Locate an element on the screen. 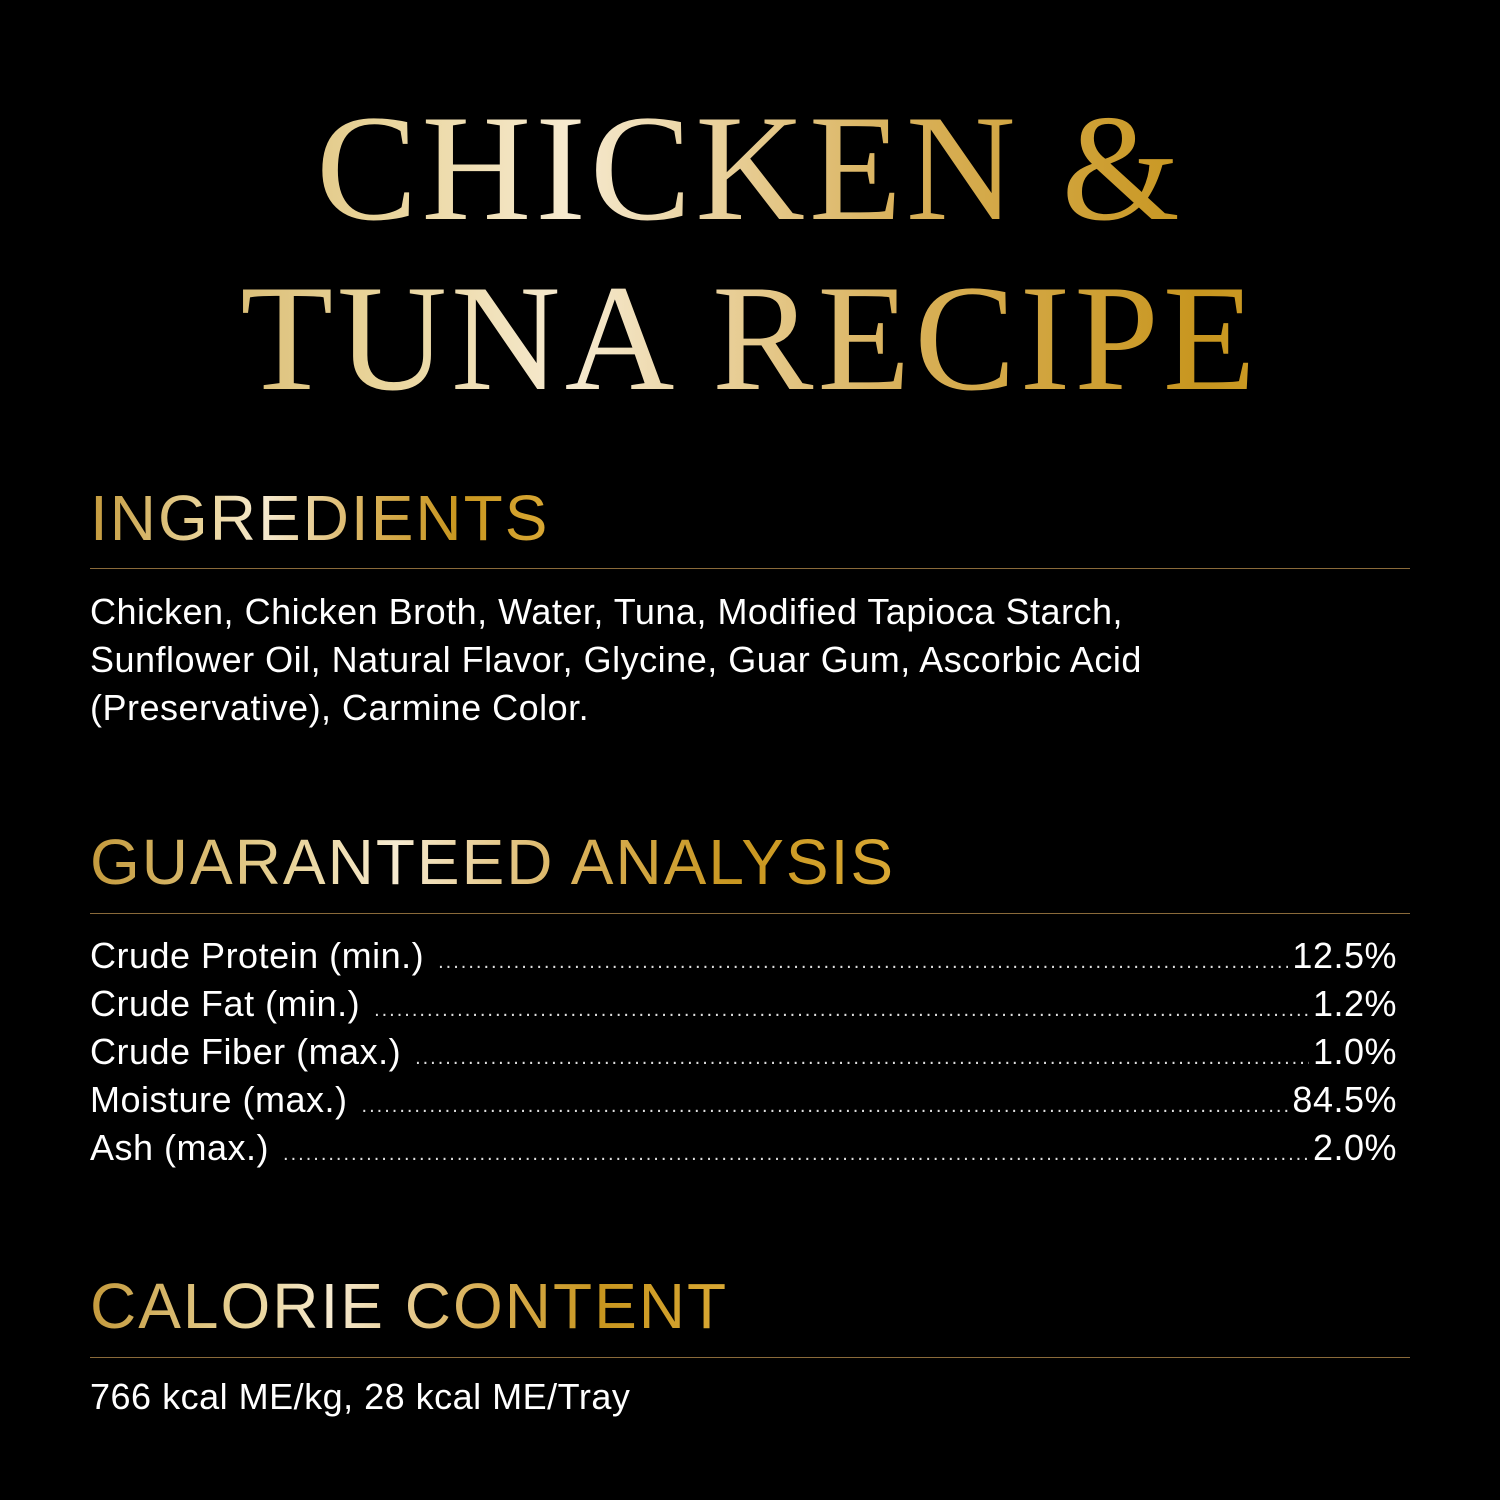  analysis-value: 2.0% is located at coordinates (1354, 1147).